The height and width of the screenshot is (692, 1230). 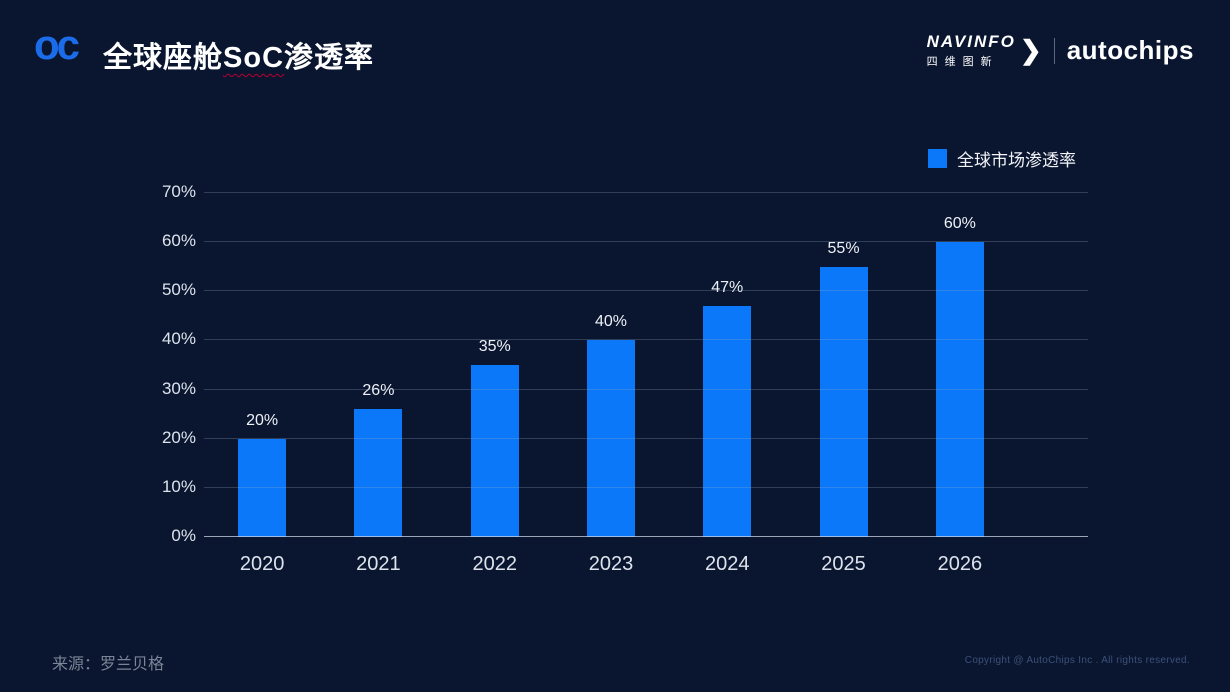 I want to click on title-soc-highlight: SoC, so click(x=254, y=58).